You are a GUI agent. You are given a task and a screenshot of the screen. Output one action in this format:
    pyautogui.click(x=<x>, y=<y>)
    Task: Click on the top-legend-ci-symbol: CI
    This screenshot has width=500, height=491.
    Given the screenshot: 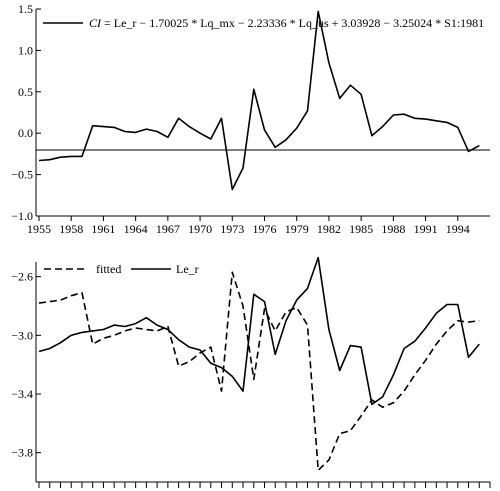 What is the action you would take?
    pyautogui.click(x=95, y=23)
    